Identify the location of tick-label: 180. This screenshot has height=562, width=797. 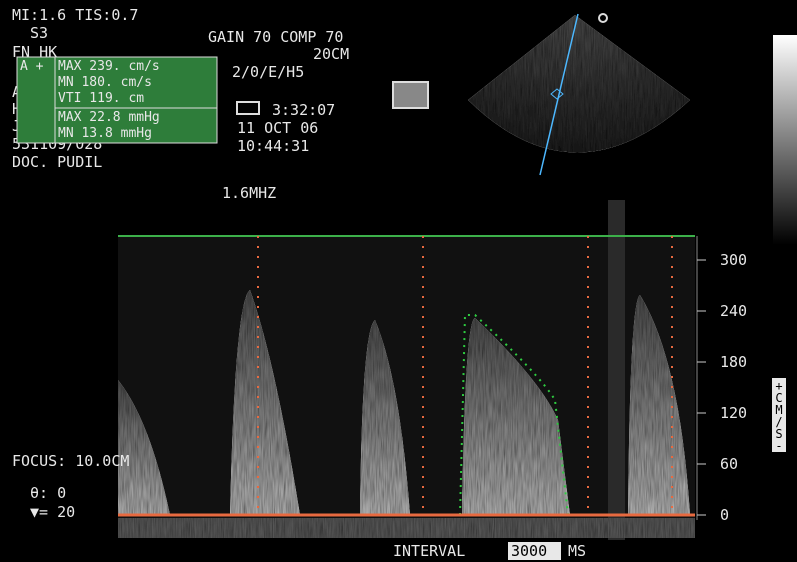
(733, 362).